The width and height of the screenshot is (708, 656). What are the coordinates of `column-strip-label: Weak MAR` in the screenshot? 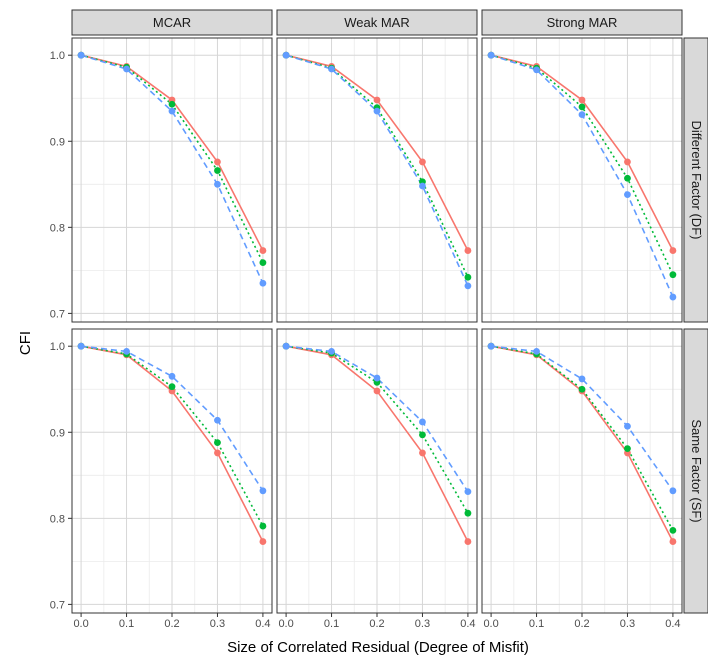 It's located at (377, 22).